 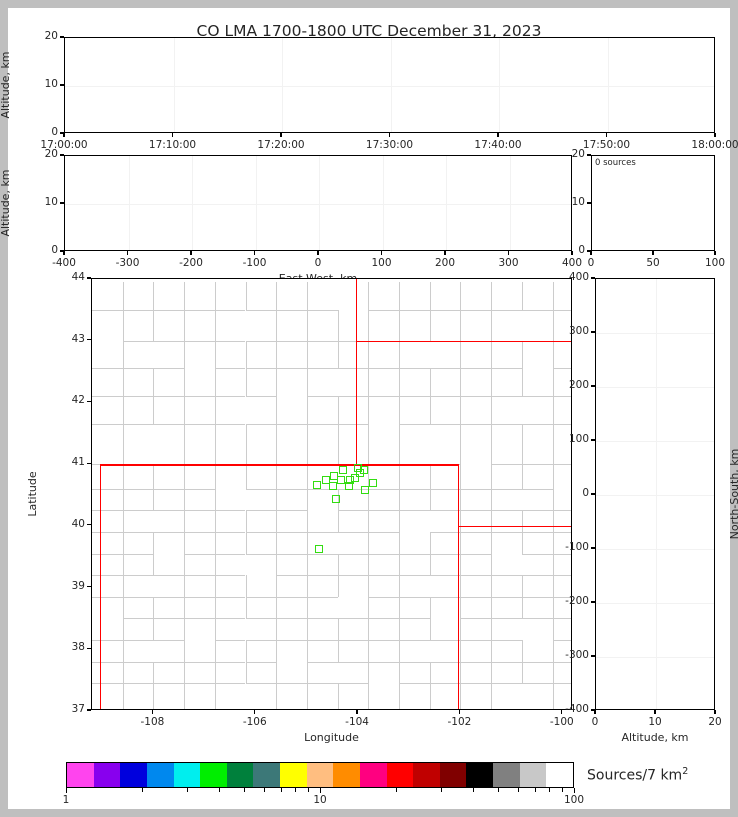 What do you see at coordinates (445, 263) in the screenshot?
I see `x-tick-label: 200` at bounding box center [445, 263].